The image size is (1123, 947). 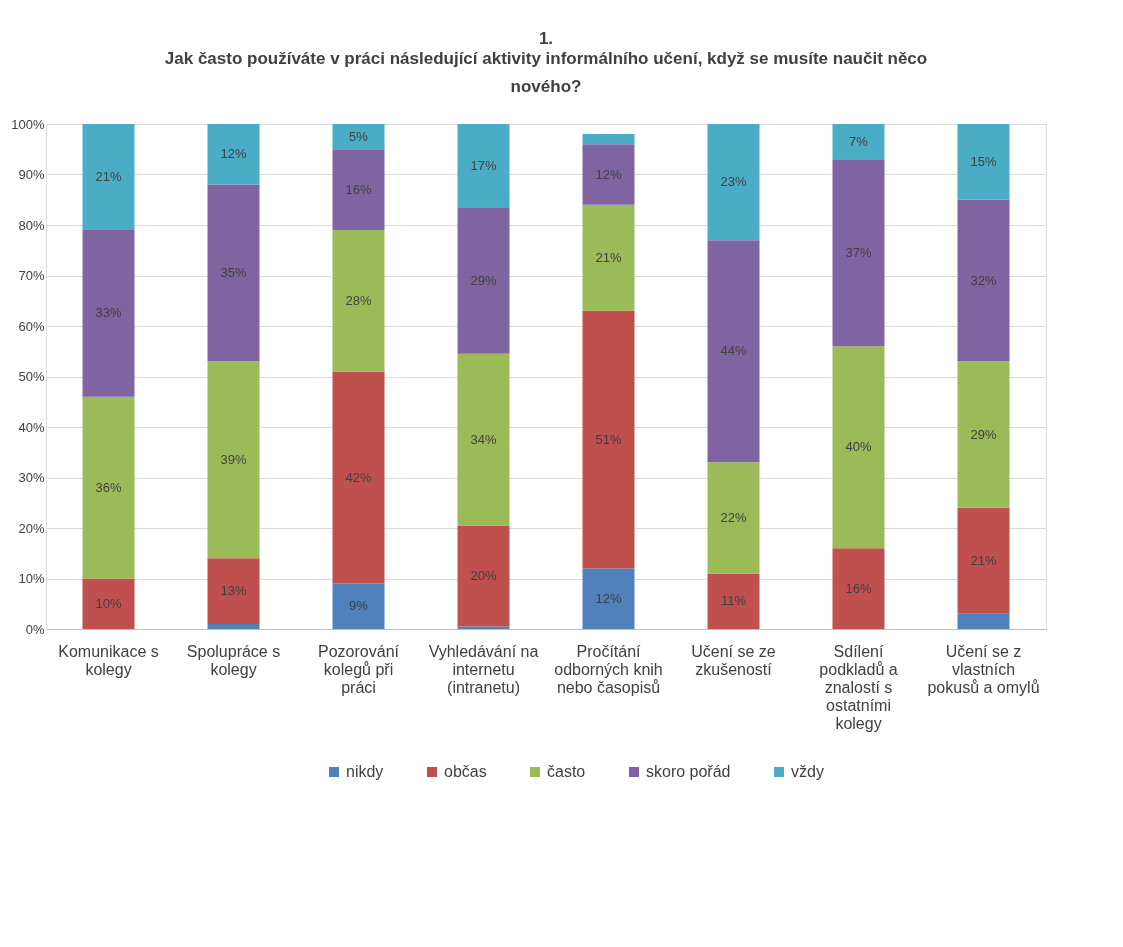 What do you see at coordinates (359, 669) in the screenshot?
I see `x-tick-label: Pozorování kolegů při práci` at bounding box center [359, 669].